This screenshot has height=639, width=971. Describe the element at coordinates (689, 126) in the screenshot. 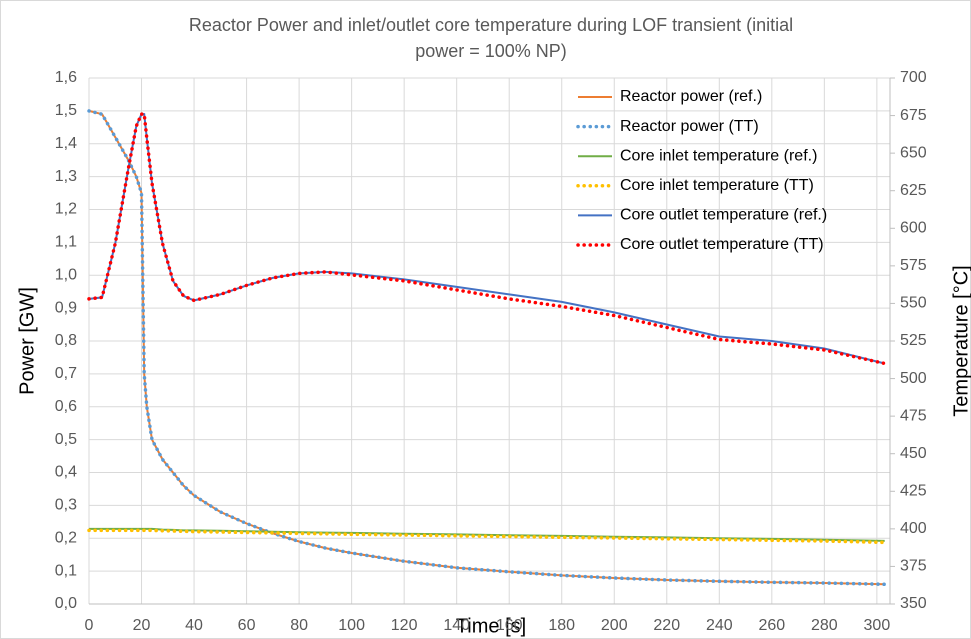

I see `legend-label: Reactor power (TT)` at that location.